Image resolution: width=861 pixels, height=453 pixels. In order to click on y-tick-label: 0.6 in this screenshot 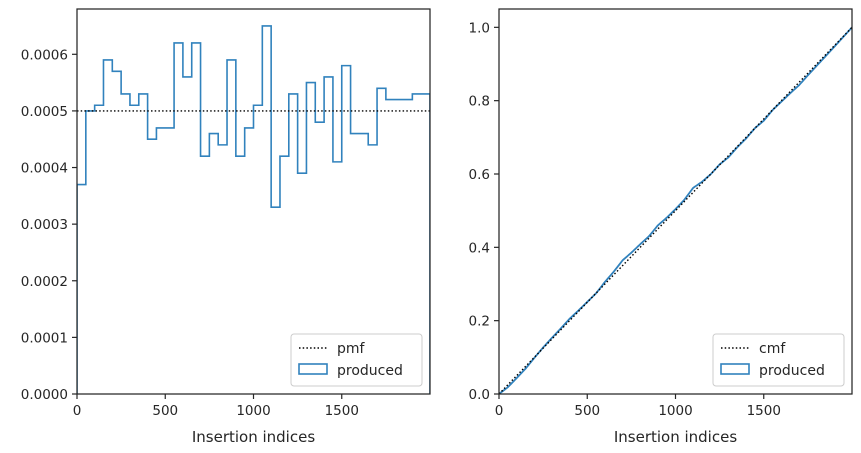, I will do `click(479, 175)`.